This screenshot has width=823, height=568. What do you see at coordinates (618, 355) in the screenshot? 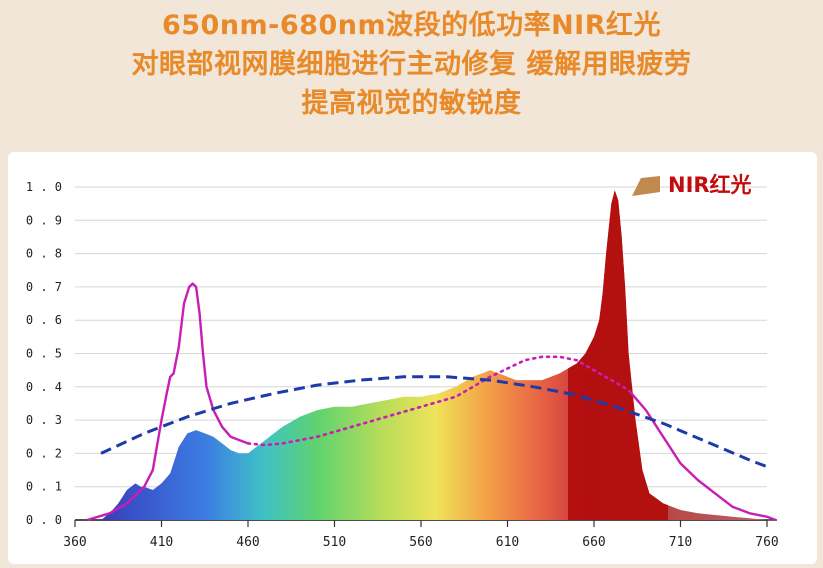
I see `nir-peak-area` at bounding box center [618, 355].